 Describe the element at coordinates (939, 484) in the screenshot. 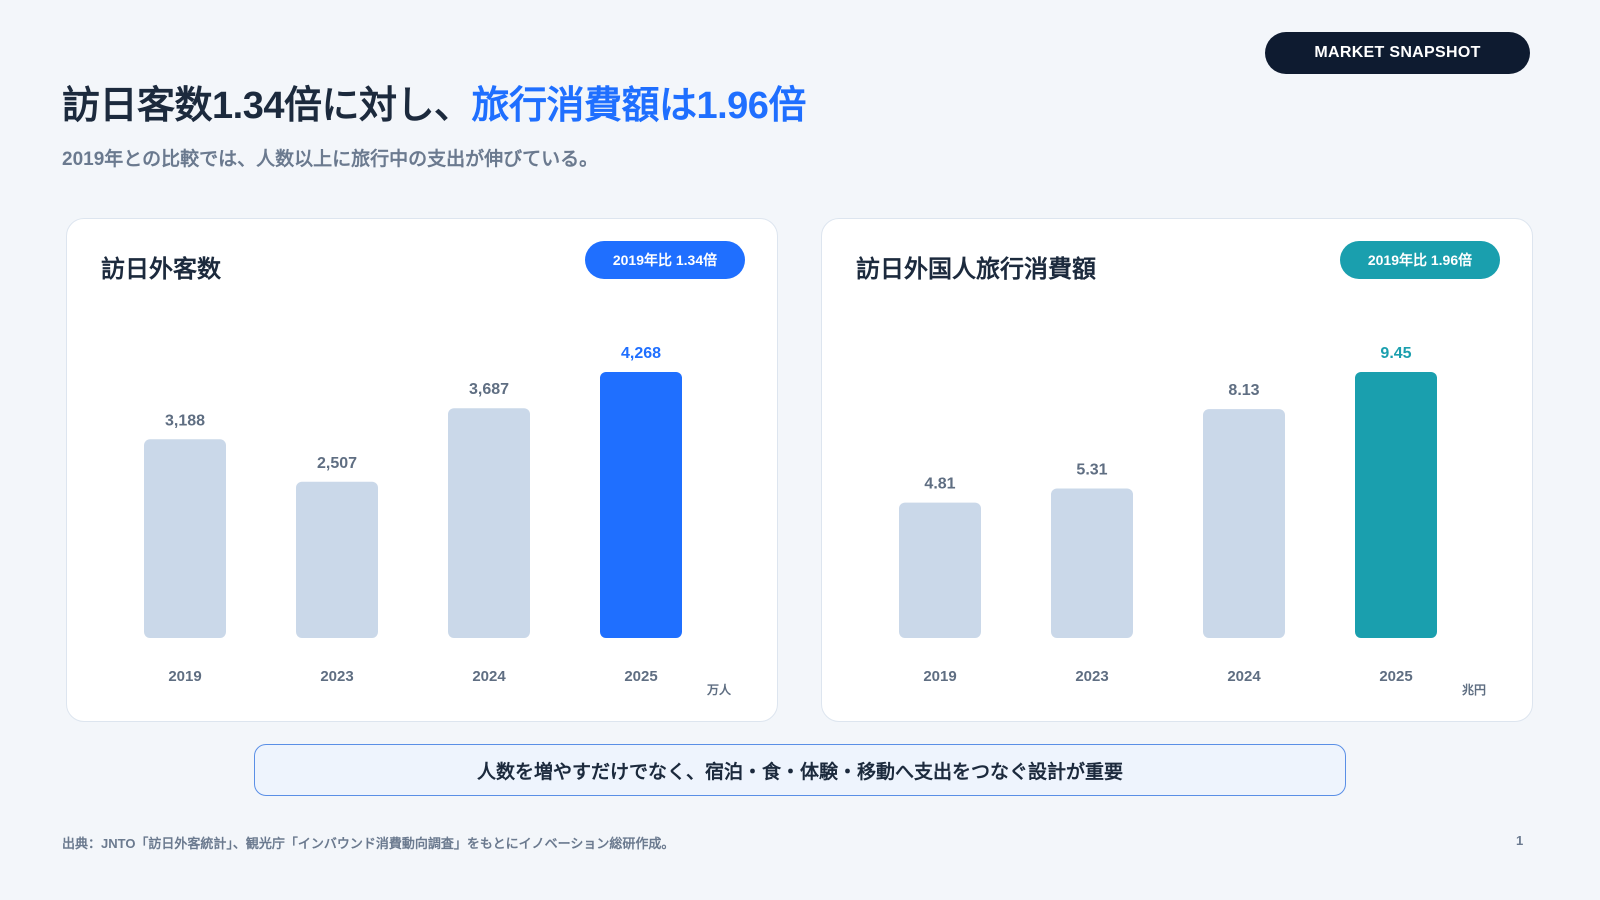

I see `spending-value-label-2019: 4.81` at that location.